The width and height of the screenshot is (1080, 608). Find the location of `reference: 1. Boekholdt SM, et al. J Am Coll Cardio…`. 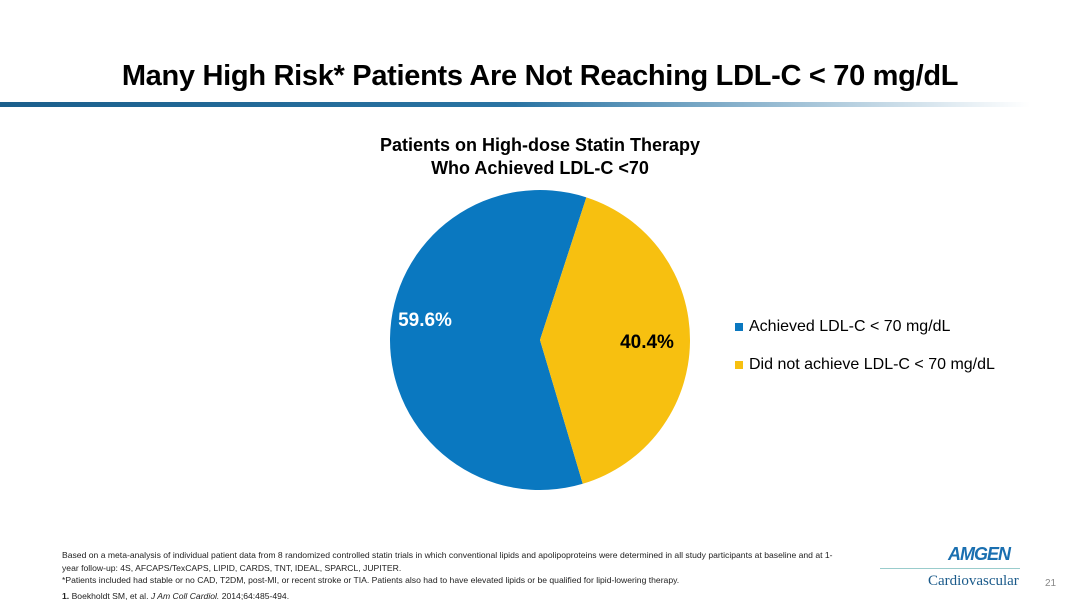

reference: 1. Boekholdt SM, et al. J Am Coll Cardio… is located at coordinates (452, 596).